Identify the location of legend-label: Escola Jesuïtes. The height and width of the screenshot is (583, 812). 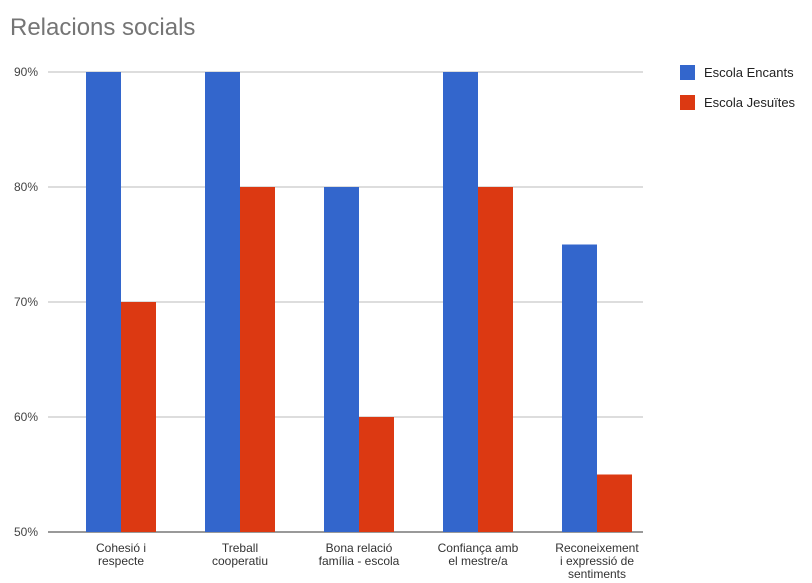
(750, 102).